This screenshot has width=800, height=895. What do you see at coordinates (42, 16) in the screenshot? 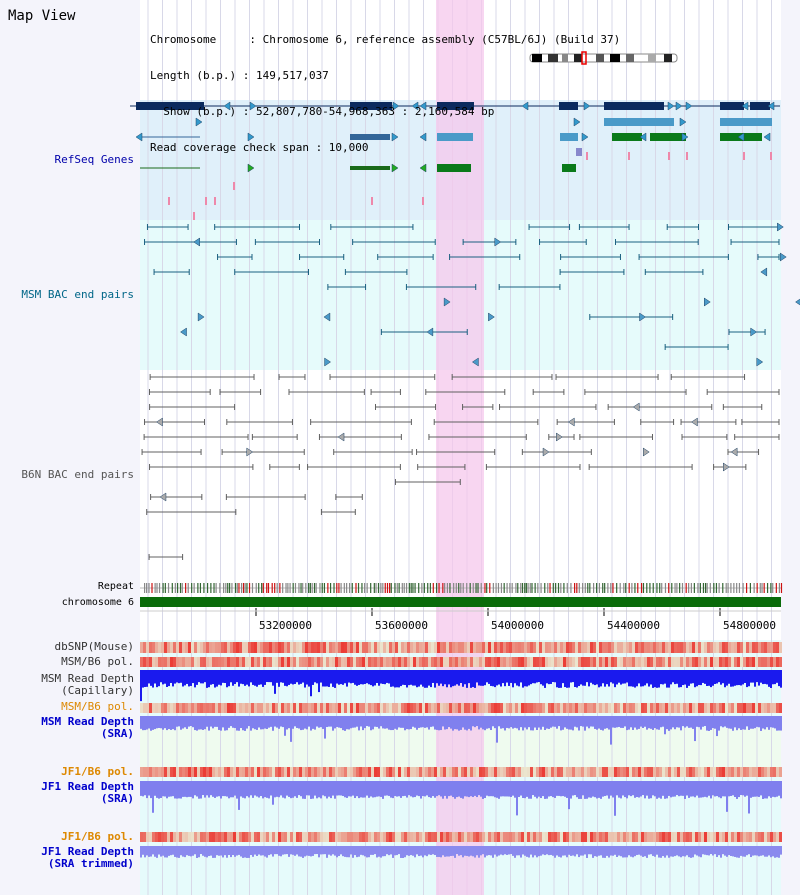
I see `page-title: Map View` at bounding box center [42, 16].